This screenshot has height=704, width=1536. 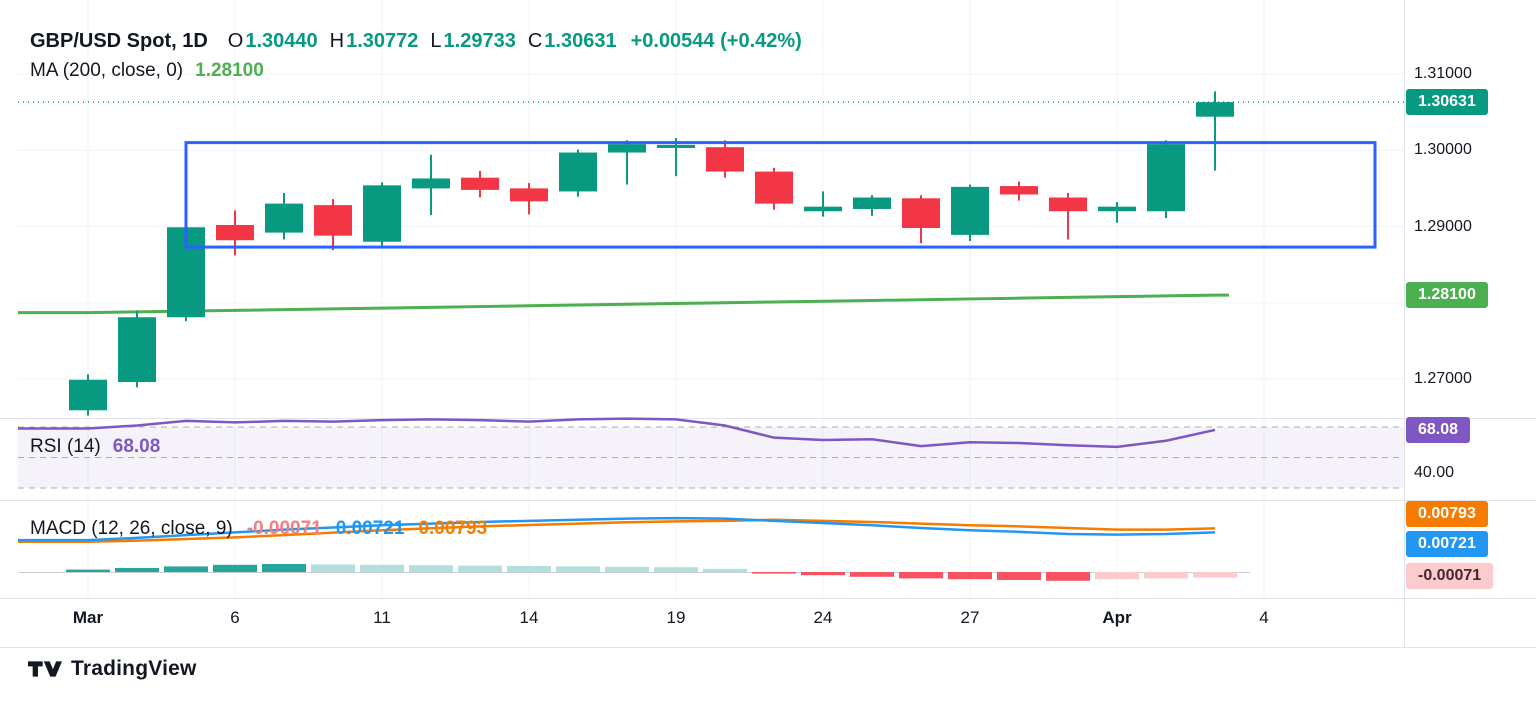 I want to click on rsi-indicator-label: RSI (14) 68.08, so click(x=95, y=447).